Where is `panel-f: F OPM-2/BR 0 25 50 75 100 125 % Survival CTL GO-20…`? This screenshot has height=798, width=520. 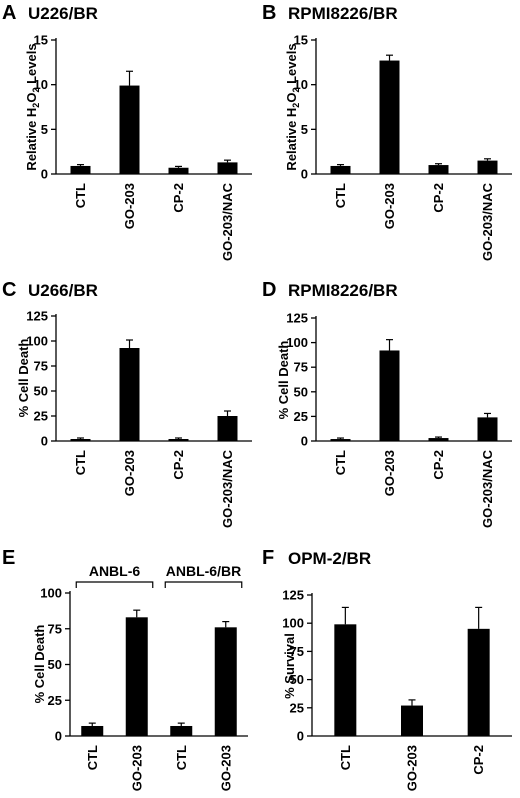 panel-f: F OPM-2/BR 0 25 50 75 100 125 % Survival CTL GO-20… is located at coordinates (387, 669).